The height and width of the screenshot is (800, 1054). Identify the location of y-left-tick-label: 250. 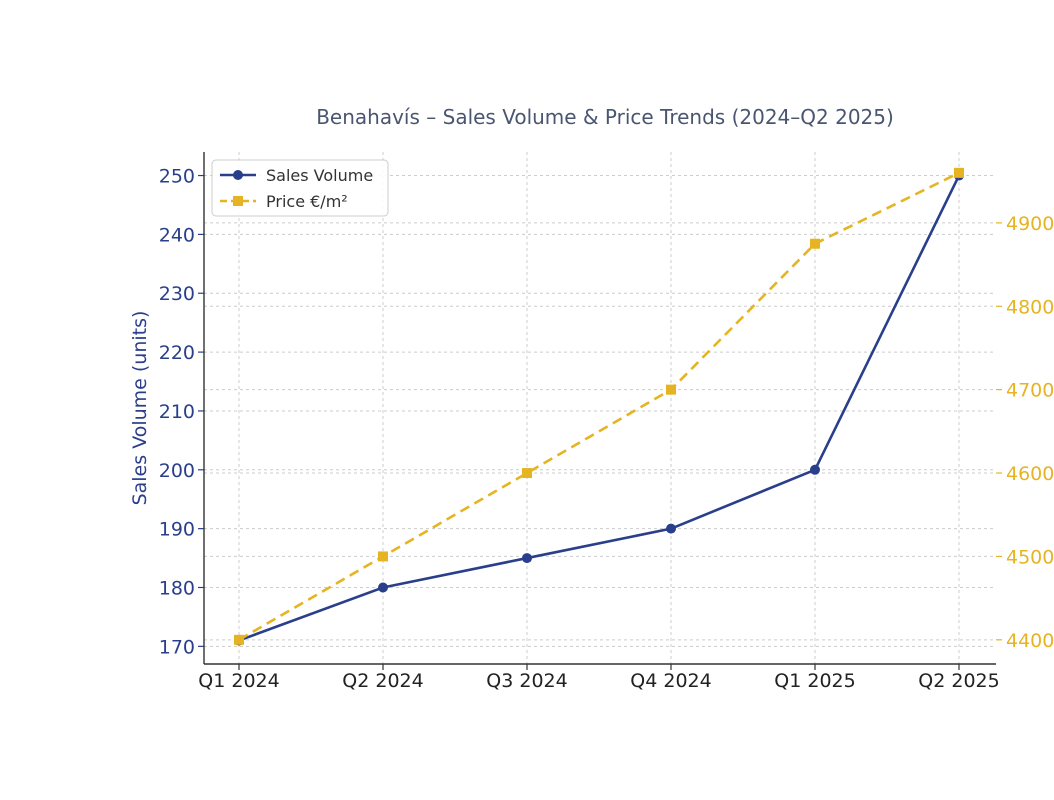
(177, 177).